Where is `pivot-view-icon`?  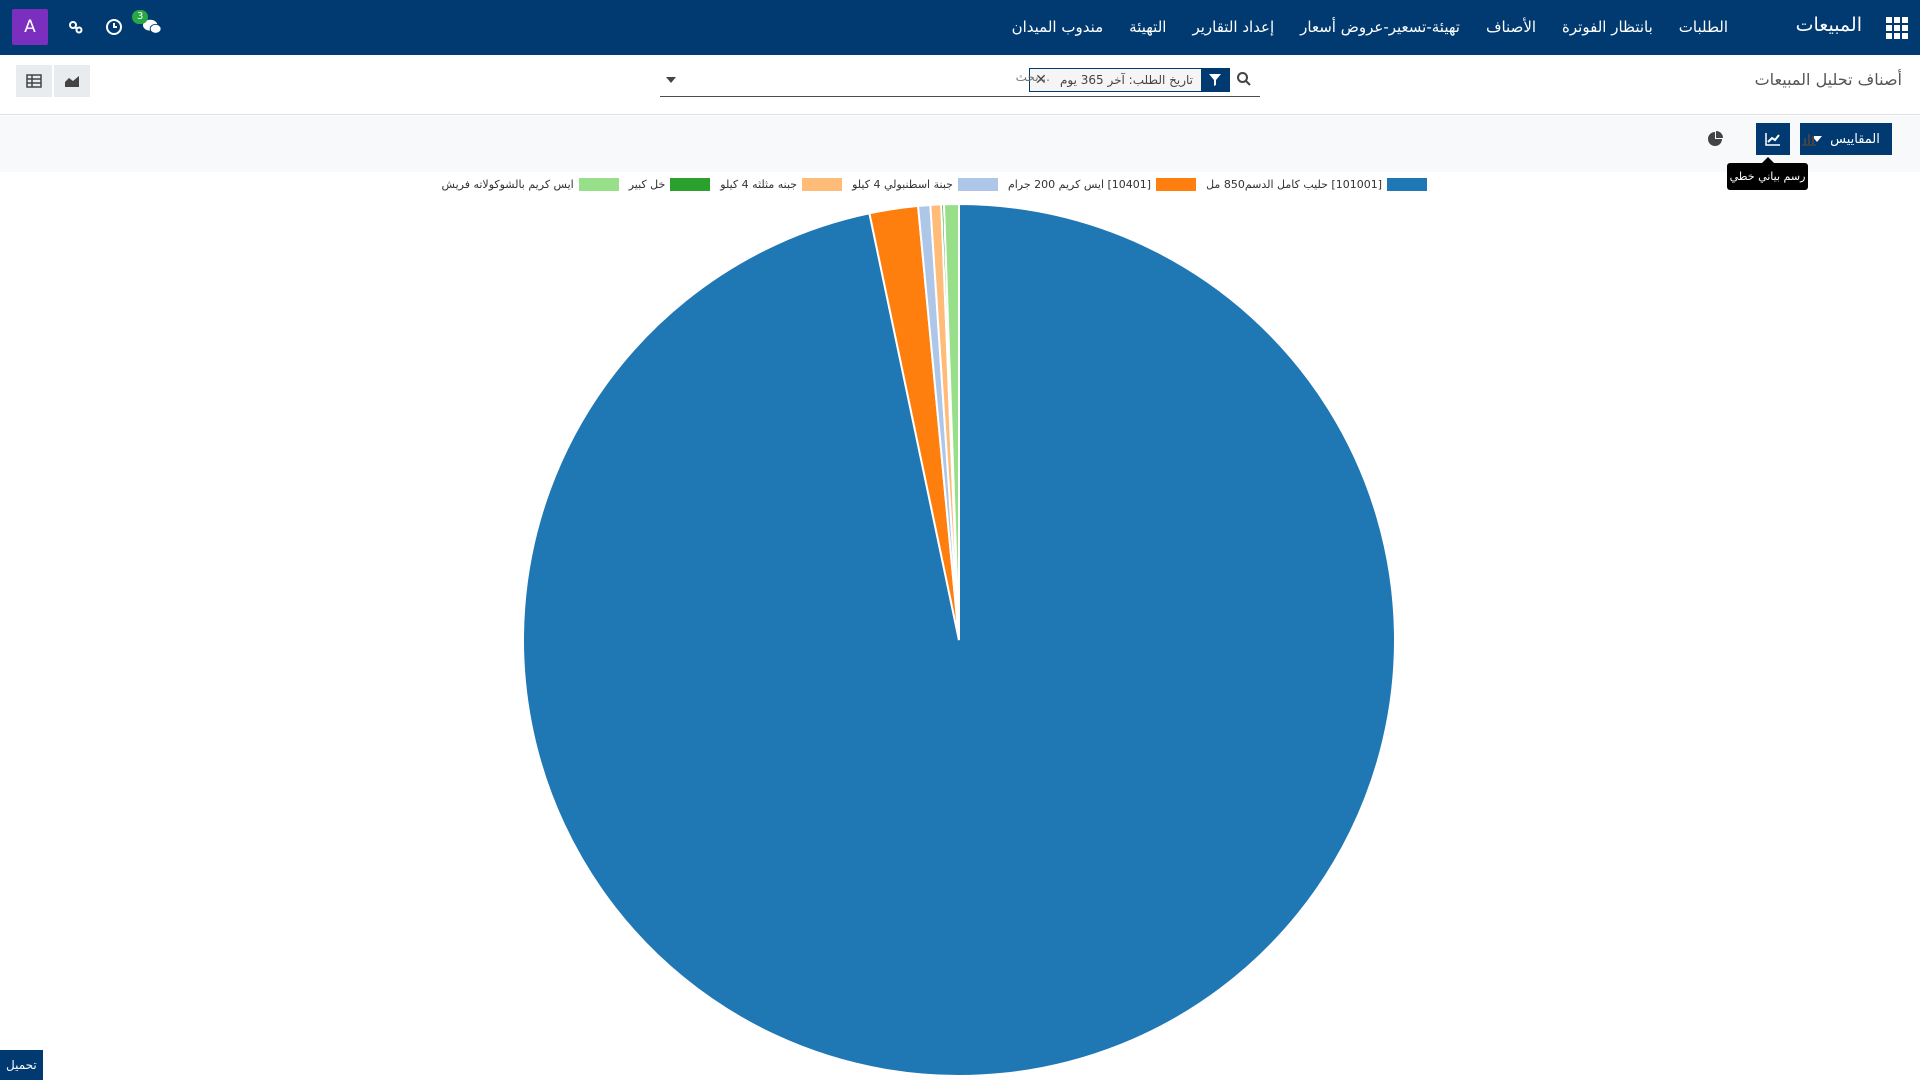 pivot-view-icon is located at coordinates (34, 81).